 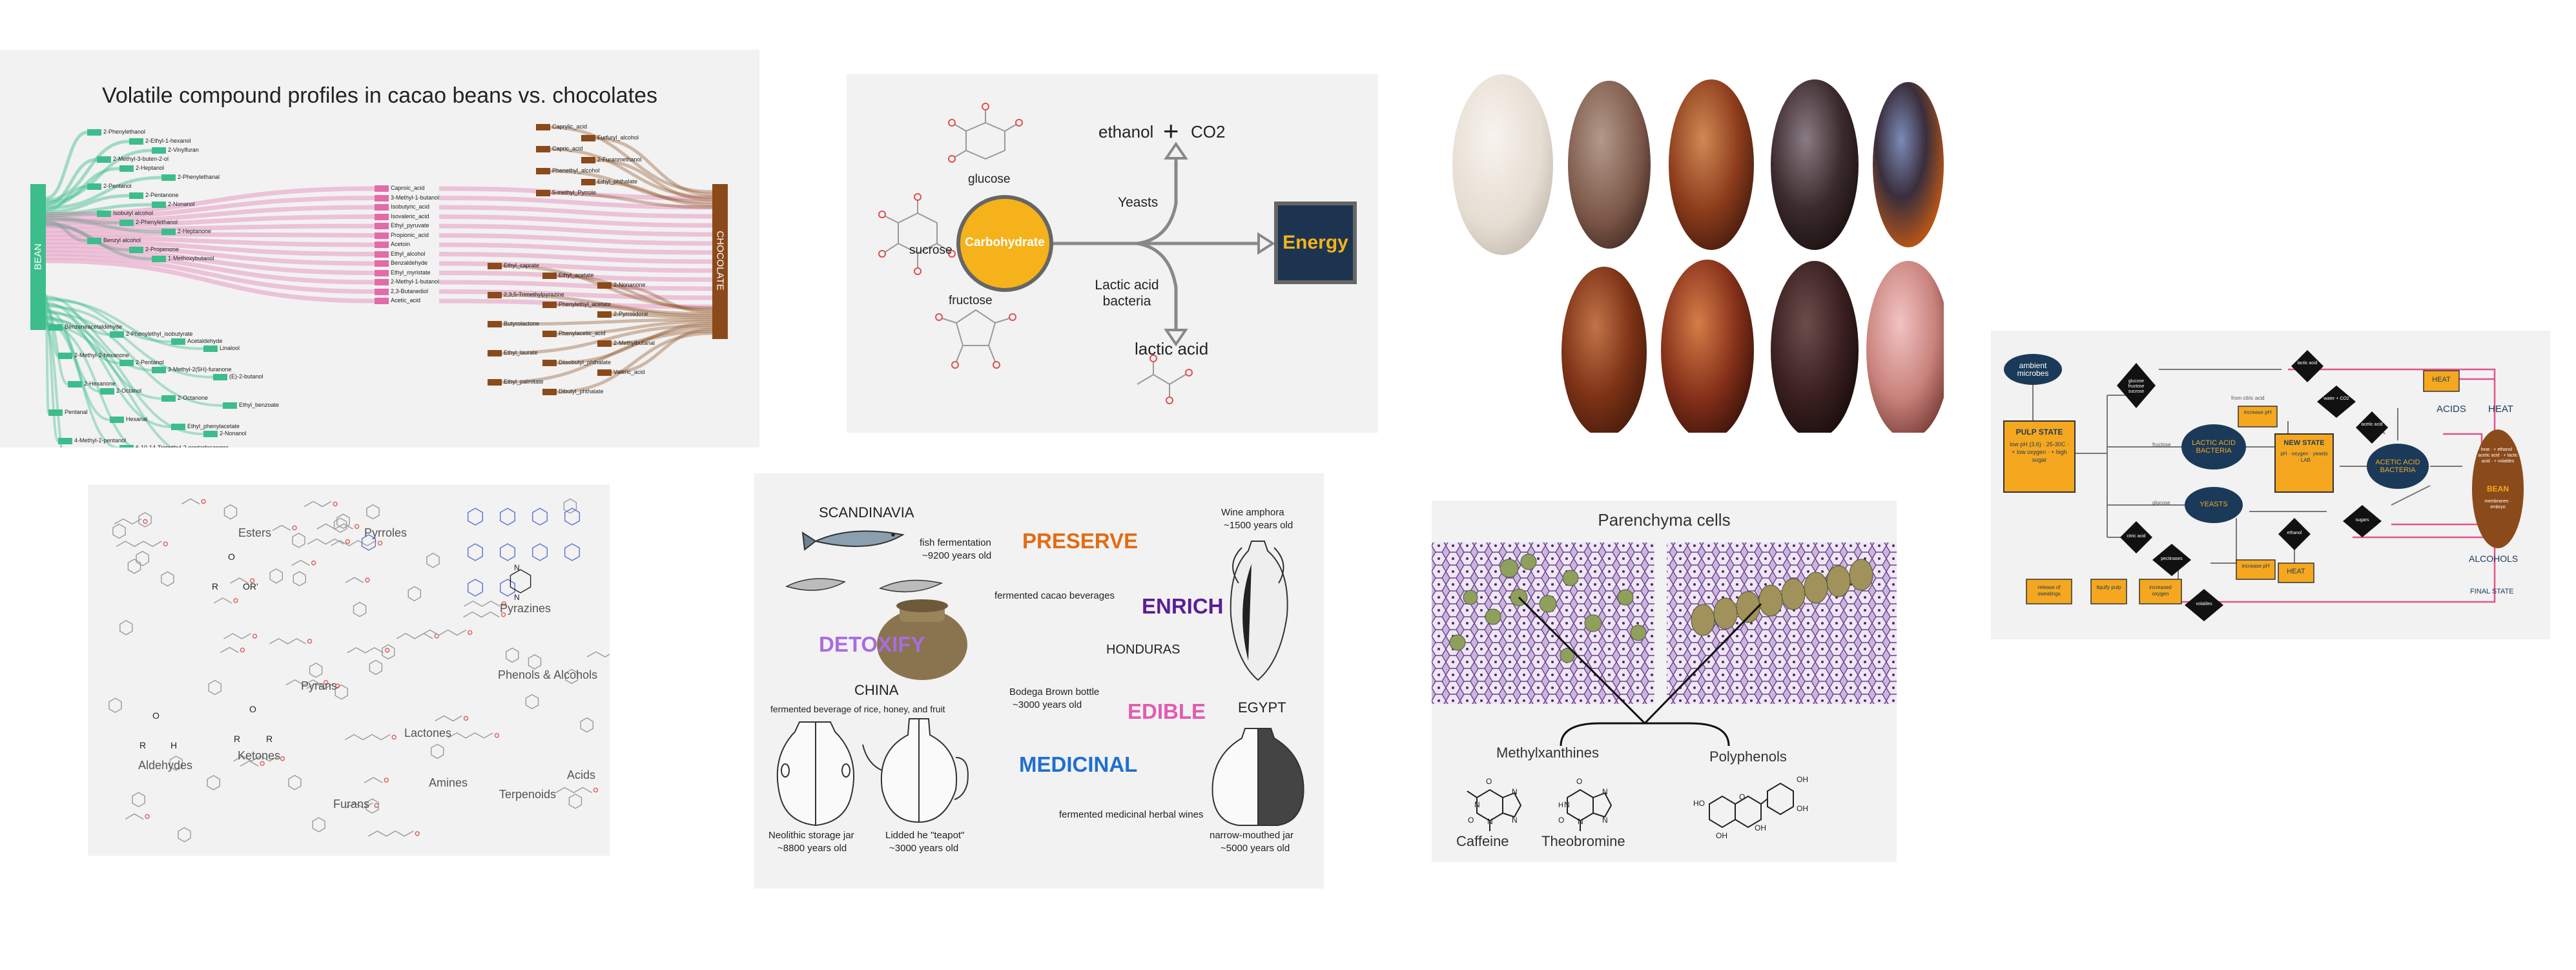 I want to click on new-state-sub: pH · oxygen · yeasts · LAB, so click(x=2304, y=457).